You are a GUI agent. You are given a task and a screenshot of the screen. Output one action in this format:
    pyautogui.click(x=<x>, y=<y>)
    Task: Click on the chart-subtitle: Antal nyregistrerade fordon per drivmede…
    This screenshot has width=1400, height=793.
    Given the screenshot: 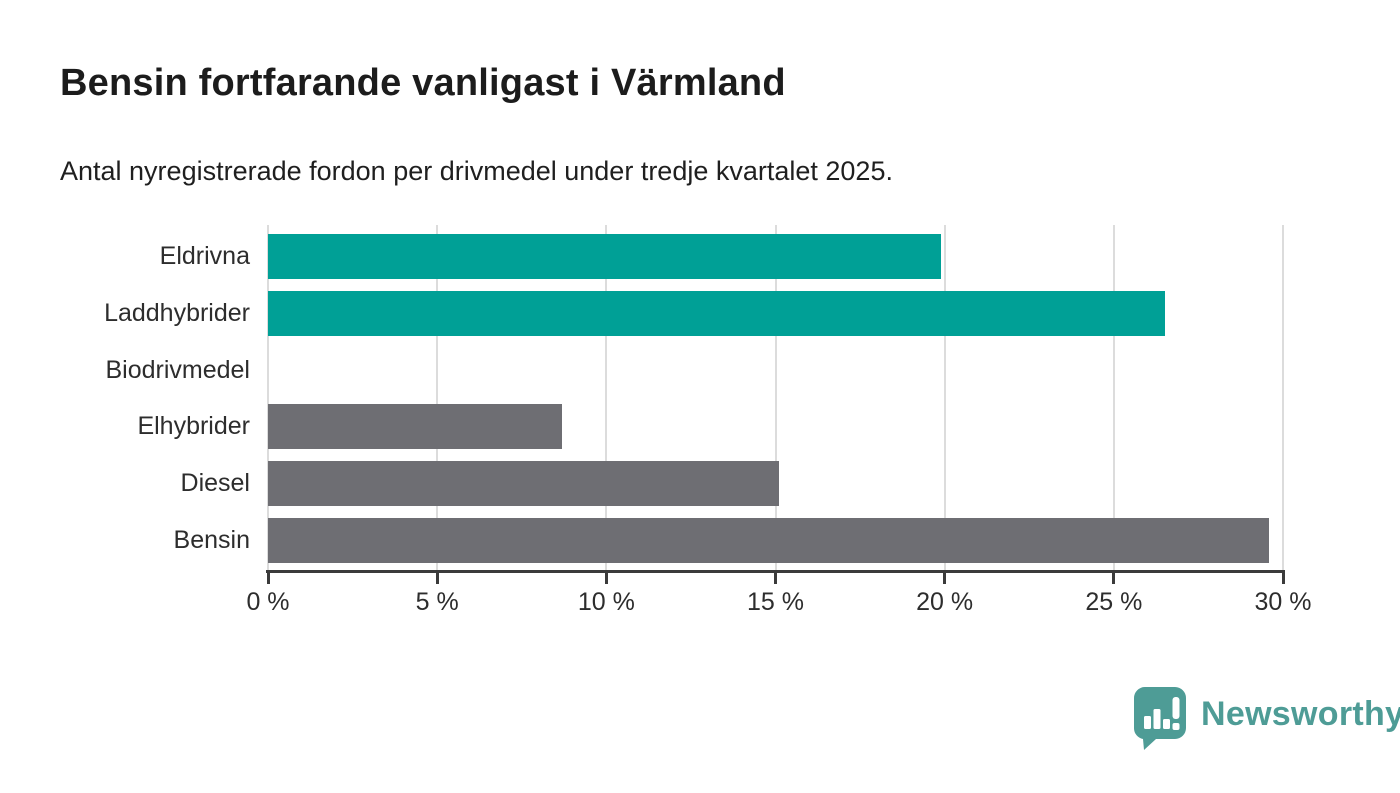 What is the action you would take?
    pyautogui.click(x=476, y=171)
    